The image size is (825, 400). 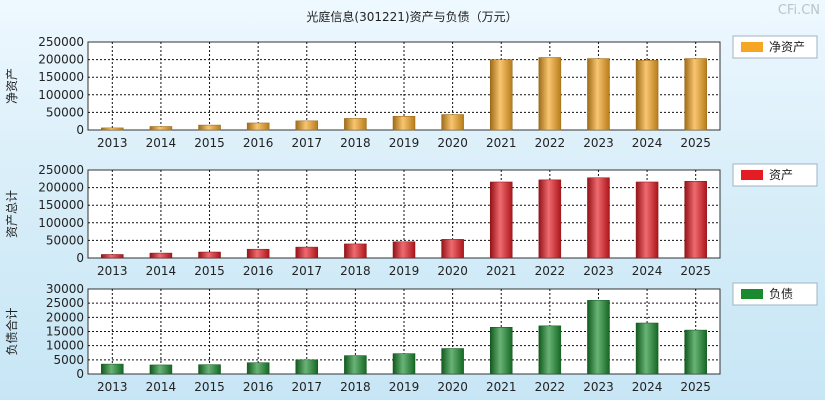 I want to click on legend: 负债, so click(x=775, y=294).